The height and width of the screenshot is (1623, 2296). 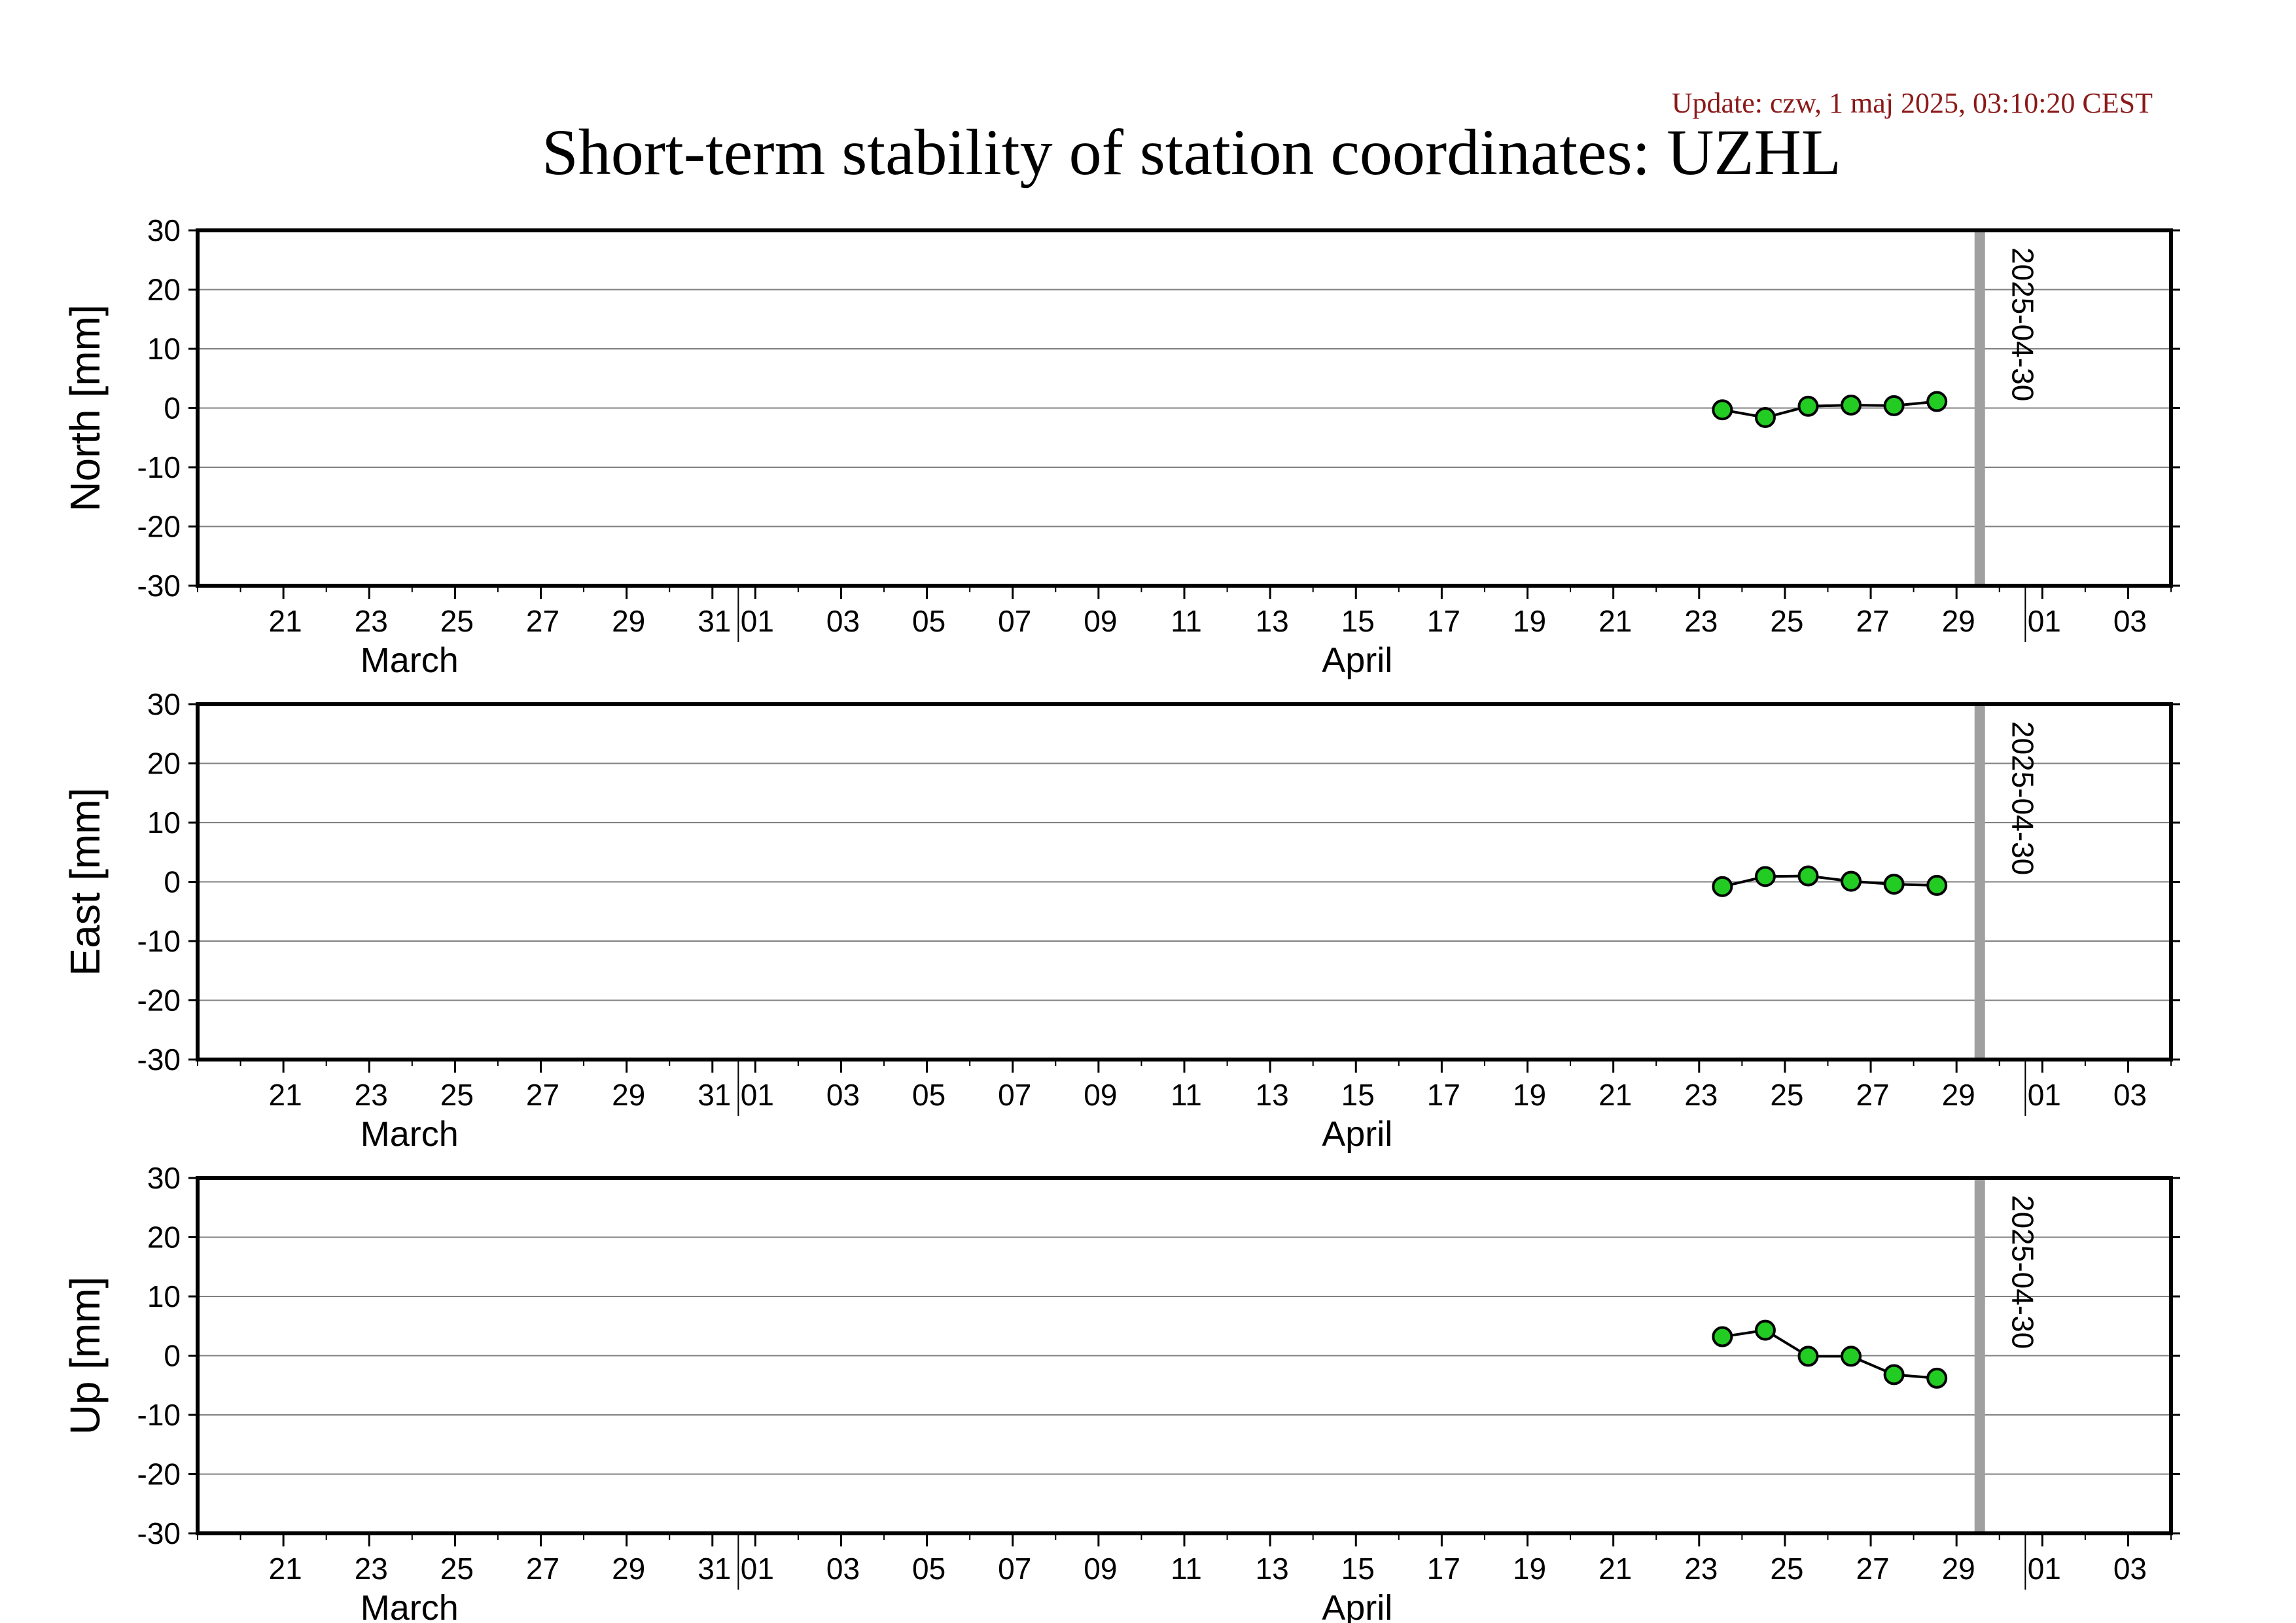 I want to click on x-tick-label: 19, so click(x=1529, y=1095).